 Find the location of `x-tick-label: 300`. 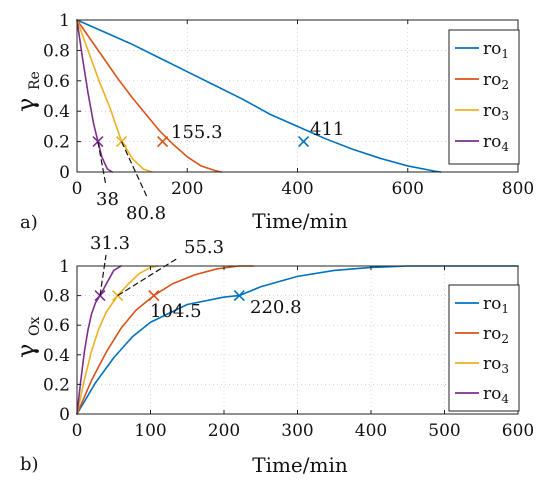

x-tick-label: 300 is located at coordinates (297, 431).